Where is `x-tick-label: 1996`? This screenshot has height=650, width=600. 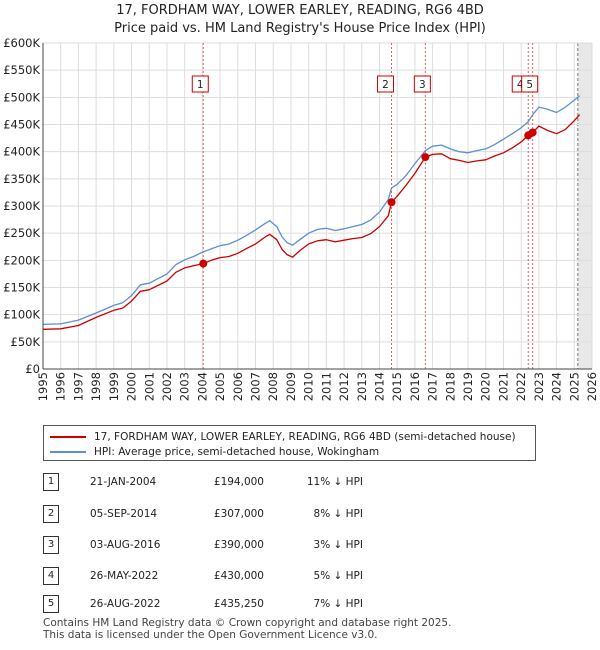
x-tick-label: 1996 is located at coordinates (61, 386).